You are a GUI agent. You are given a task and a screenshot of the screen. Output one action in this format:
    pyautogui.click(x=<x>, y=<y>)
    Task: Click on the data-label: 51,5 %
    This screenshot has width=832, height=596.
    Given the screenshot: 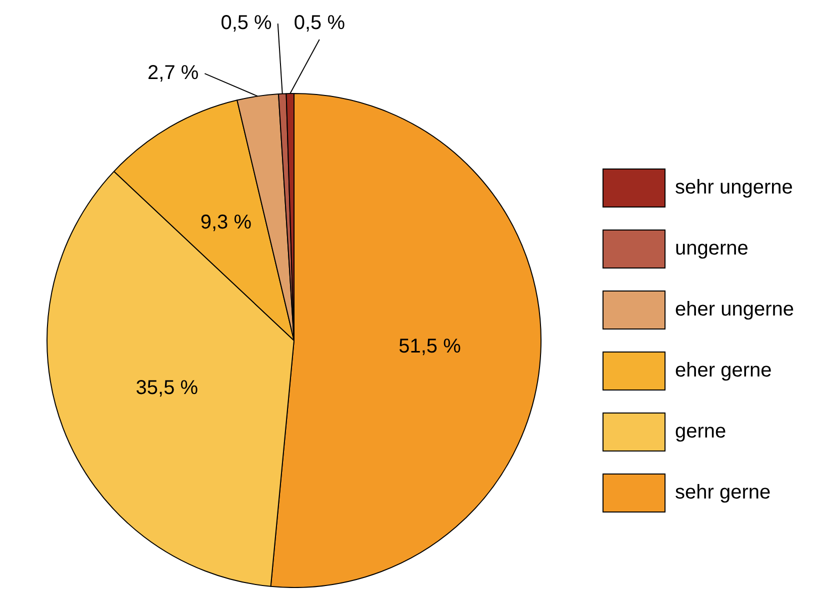 What is the action you would take?
    pyautogui.click(x=430, y=346)
    